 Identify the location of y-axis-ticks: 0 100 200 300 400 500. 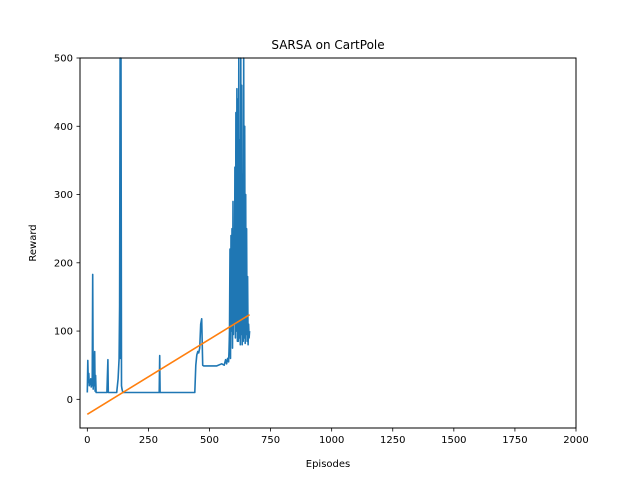
(67, 230).